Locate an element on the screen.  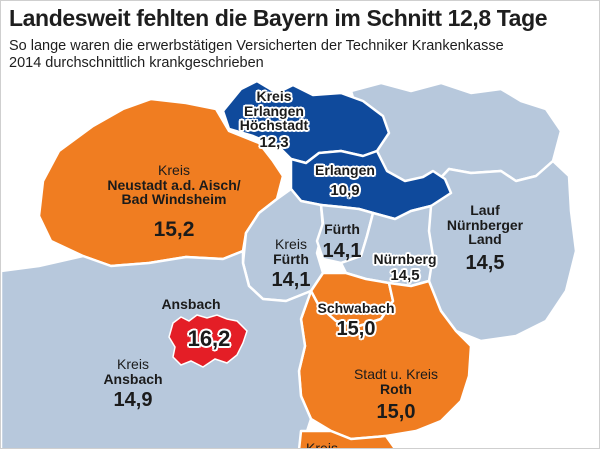
subtitle-line-2: 2014 durchschnittlich krankgeschrieben is located at coordinates (136, 63).